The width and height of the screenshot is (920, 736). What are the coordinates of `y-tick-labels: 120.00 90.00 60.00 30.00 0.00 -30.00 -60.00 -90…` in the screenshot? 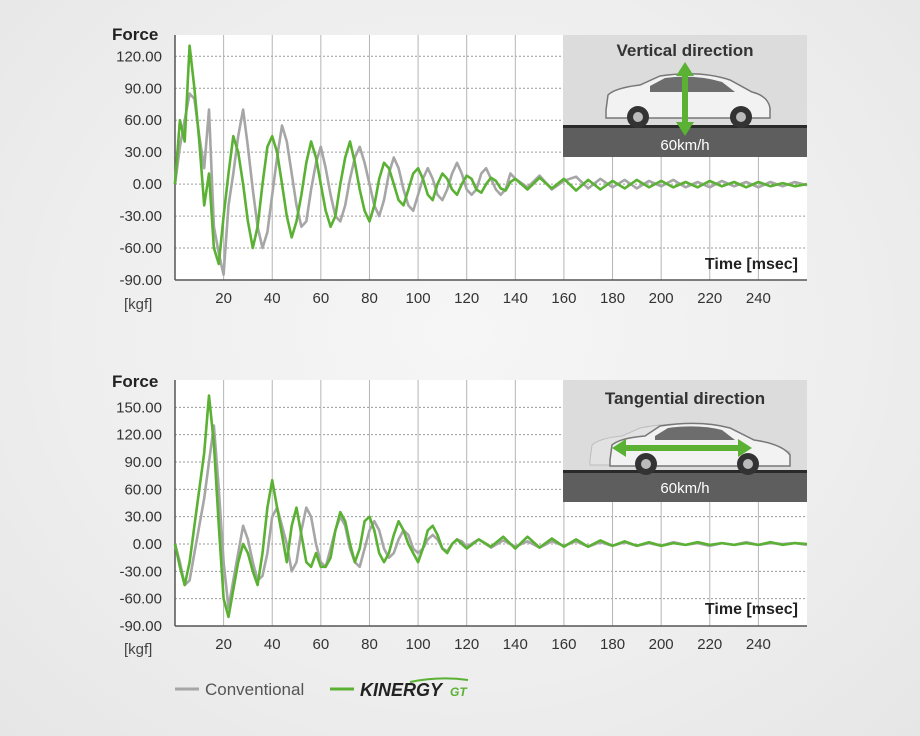 It's located at (139, 168).